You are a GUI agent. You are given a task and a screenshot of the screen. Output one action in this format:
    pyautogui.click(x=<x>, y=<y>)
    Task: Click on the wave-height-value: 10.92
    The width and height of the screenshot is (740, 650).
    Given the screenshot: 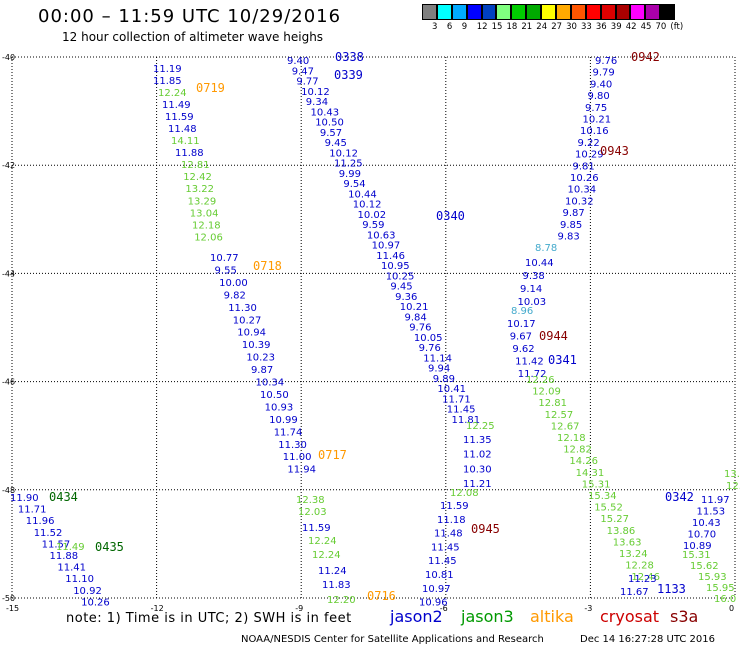 What is the action you would take?
    pyautogui.click(x=87, y=591)
    